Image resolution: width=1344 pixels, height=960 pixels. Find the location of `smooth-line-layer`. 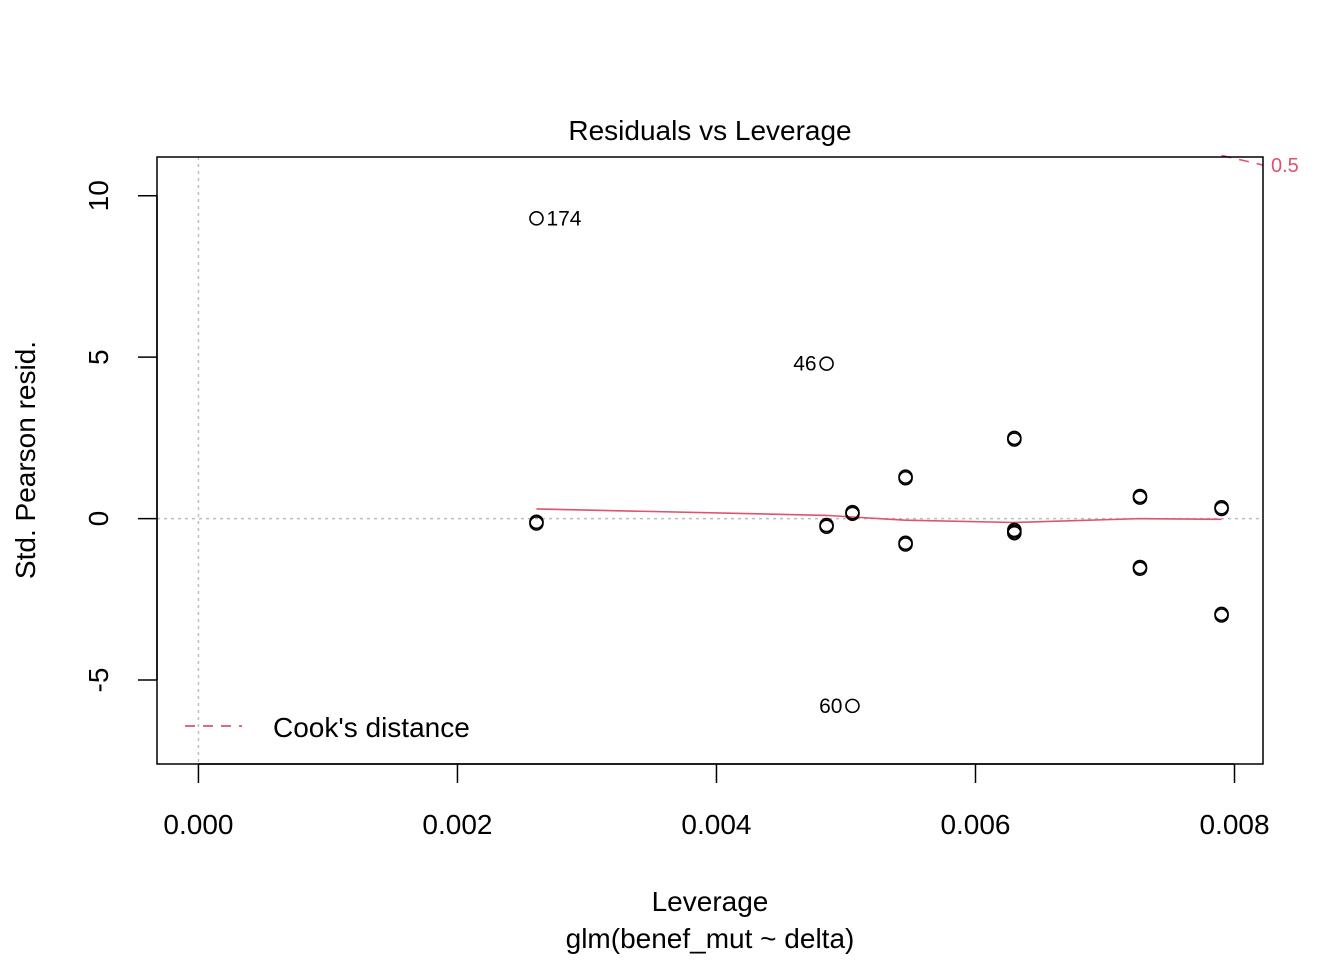

smooth-line-layer is located at coordinates (879, 516).